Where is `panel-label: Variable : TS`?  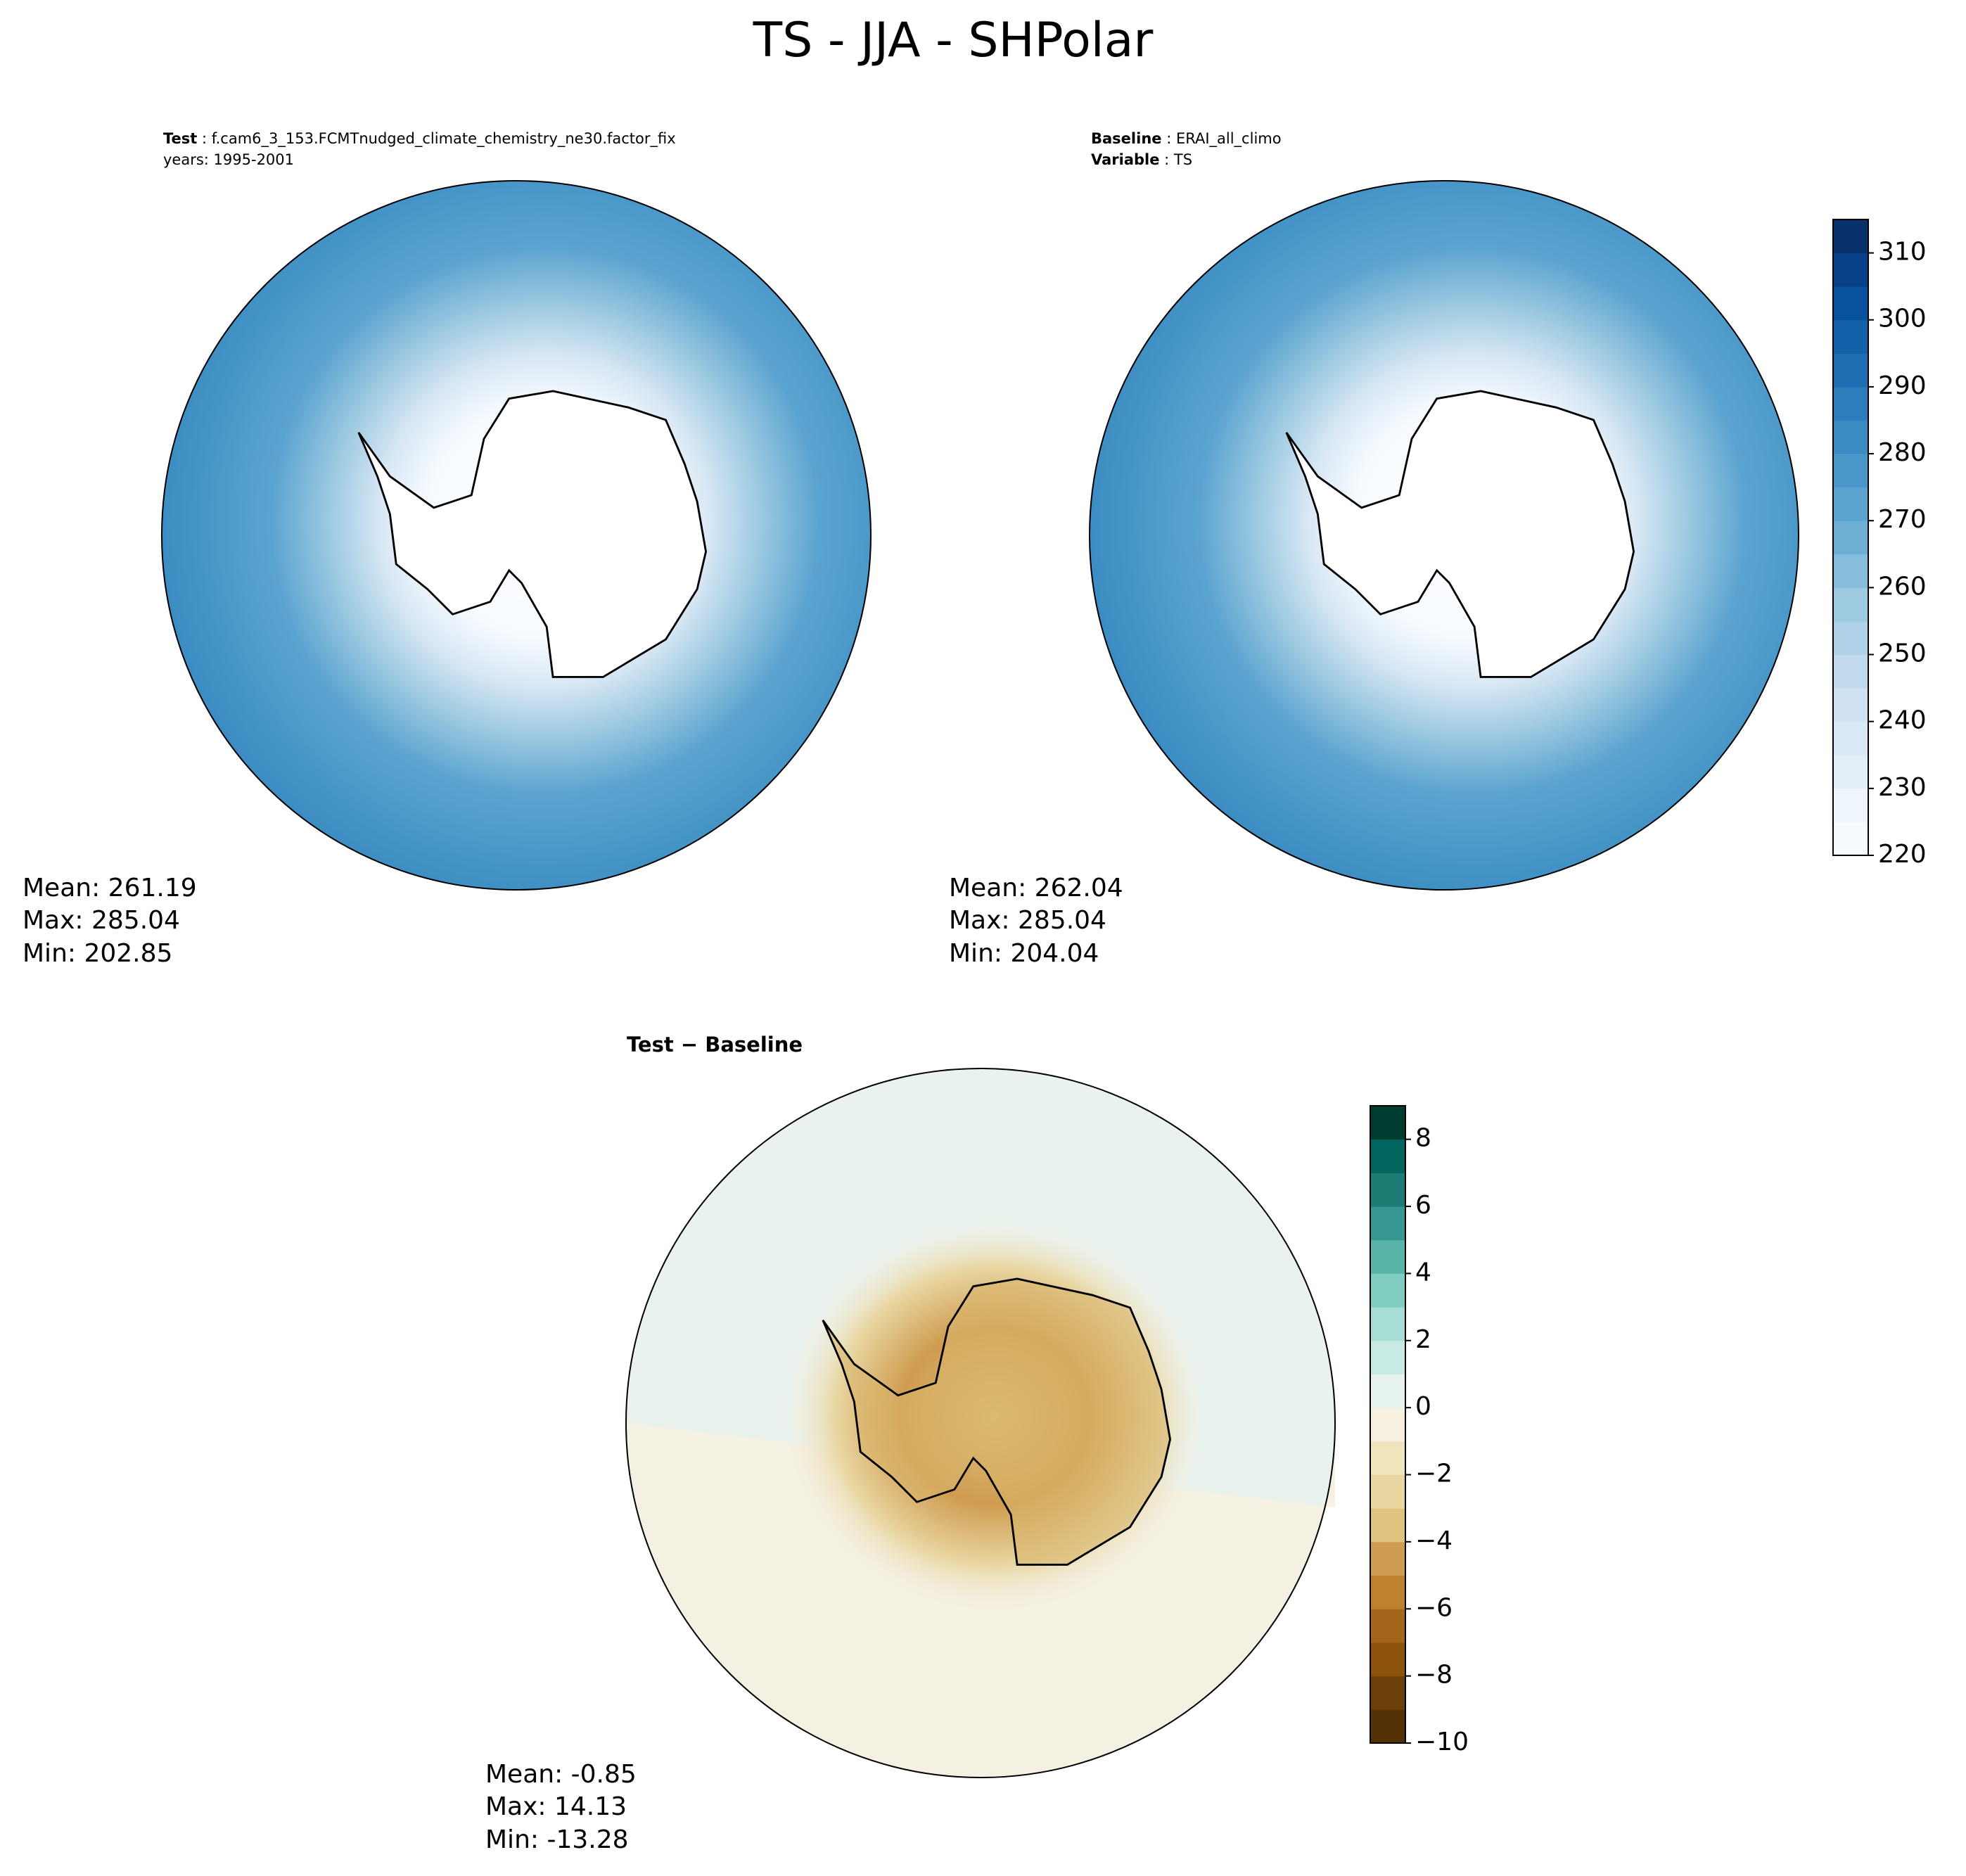
panel-label: Variable : TS is located at coordinates (1141, 159).